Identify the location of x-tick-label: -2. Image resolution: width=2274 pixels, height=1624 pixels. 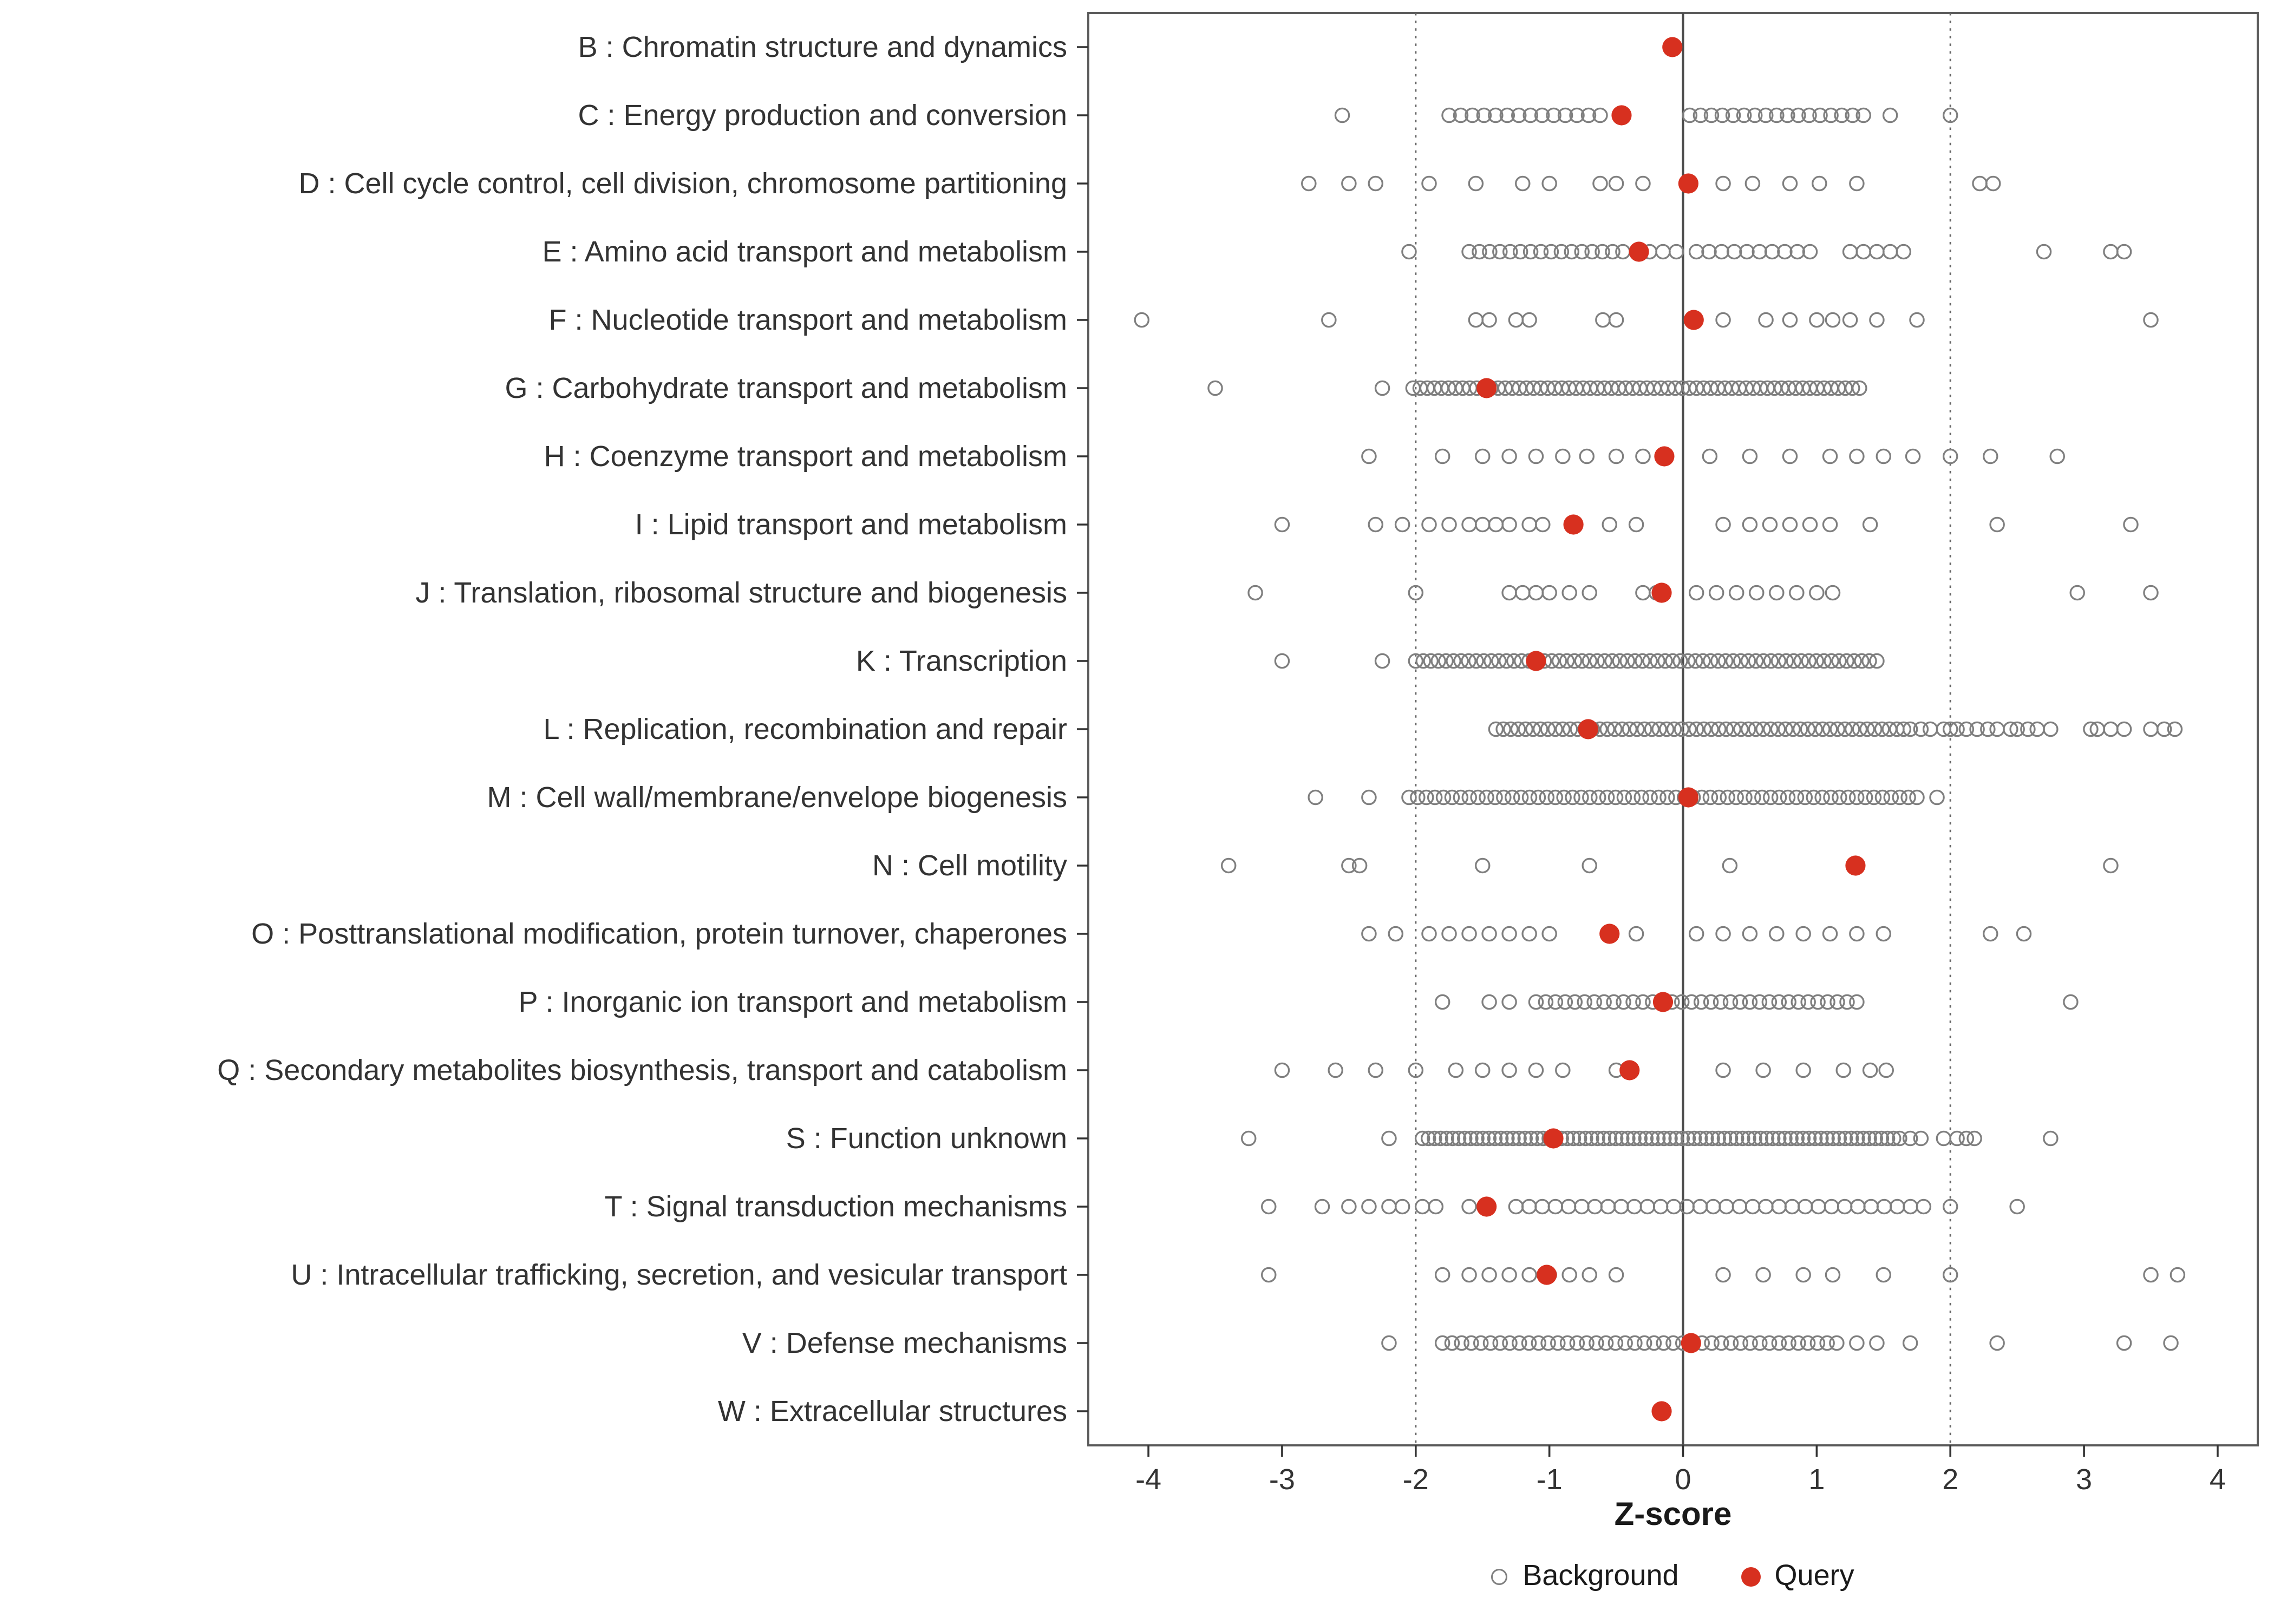
(1416, 1479).